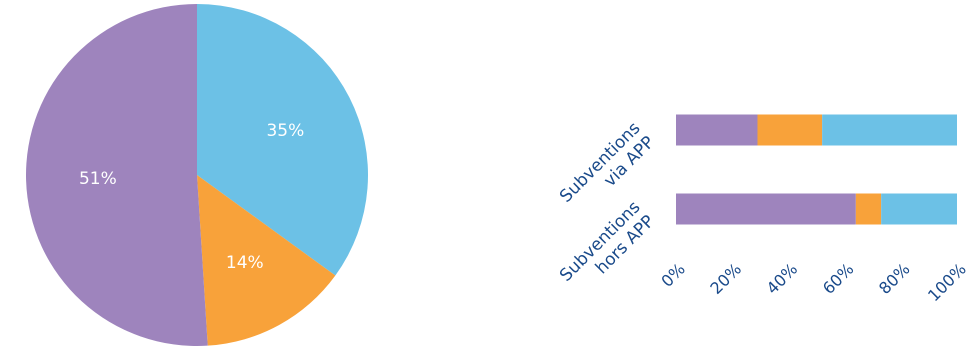  I want to click on x-tick-label: 40%, so click(782, 278).